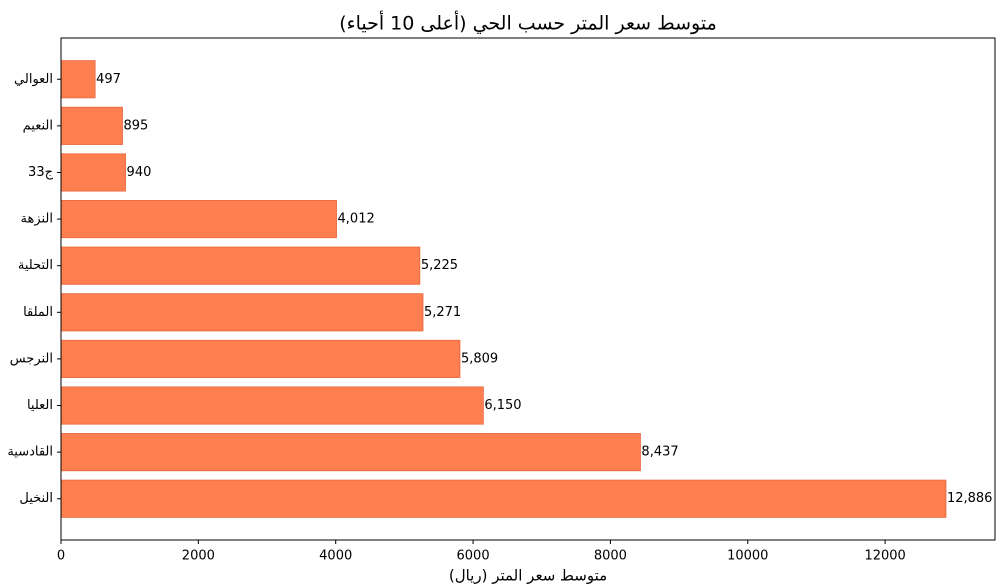 The image size is (1000, 587). Describe the element at coordinates (108, 79) in the screenshot. I see `value-label: 497` at that location.